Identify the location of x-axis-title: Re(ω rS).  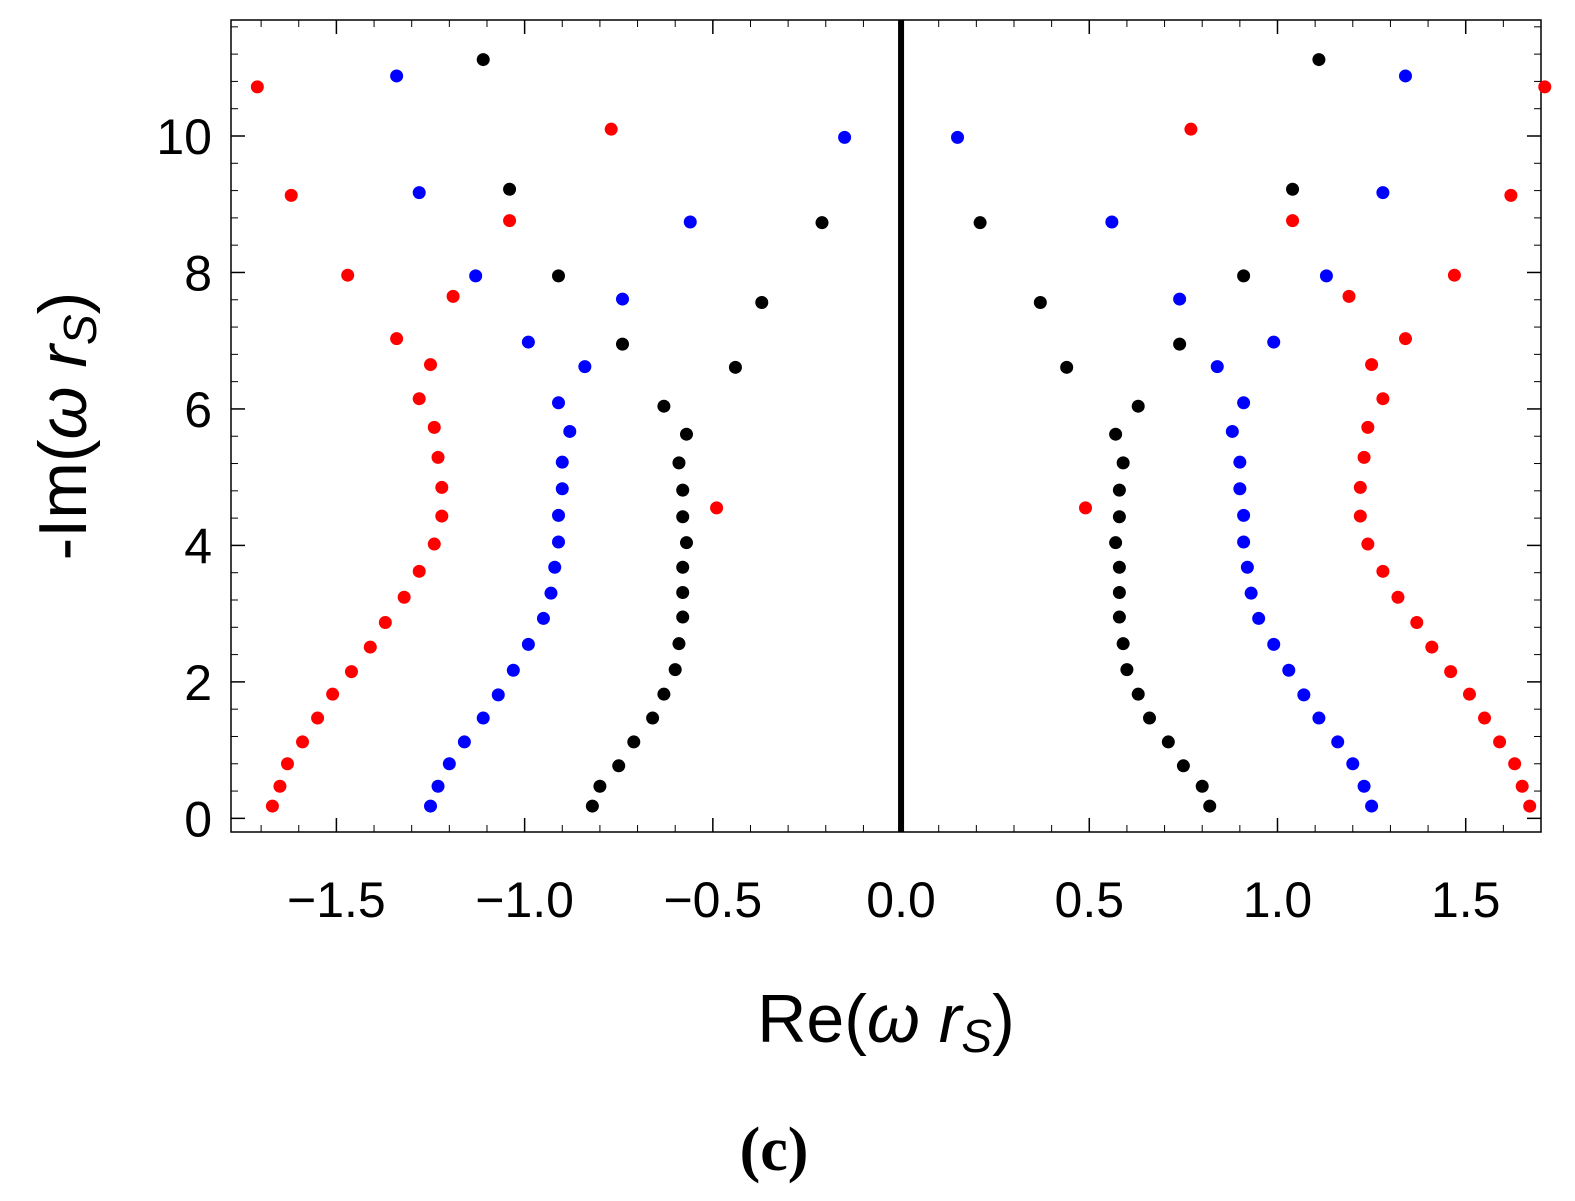
(885, 1021).